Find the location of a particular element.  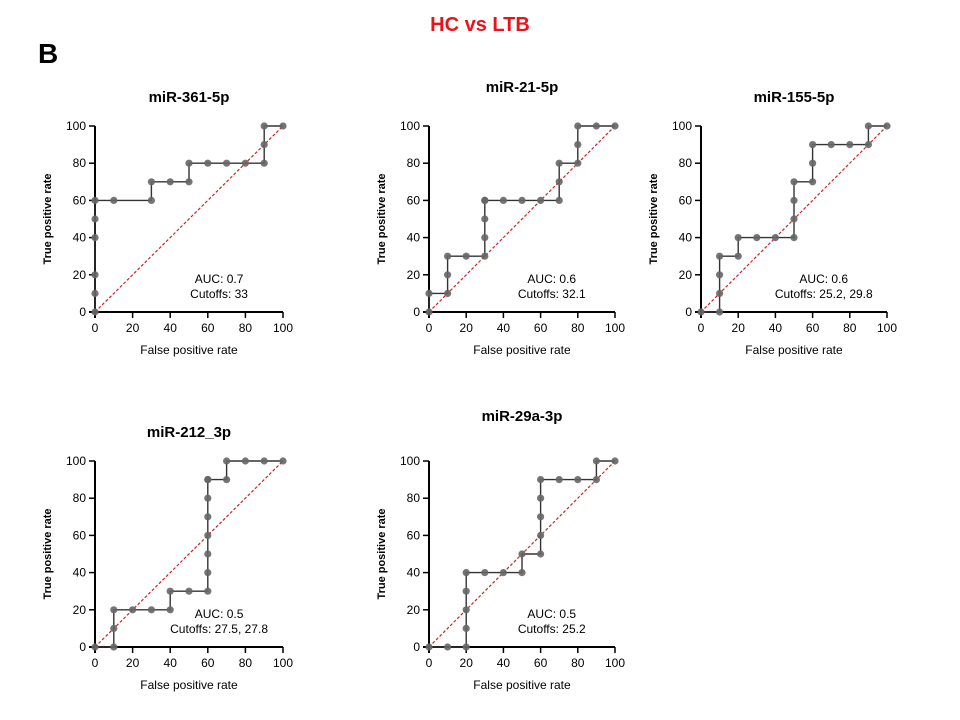

chart-title: miR-155-5p is located at coordinates (794, 97).